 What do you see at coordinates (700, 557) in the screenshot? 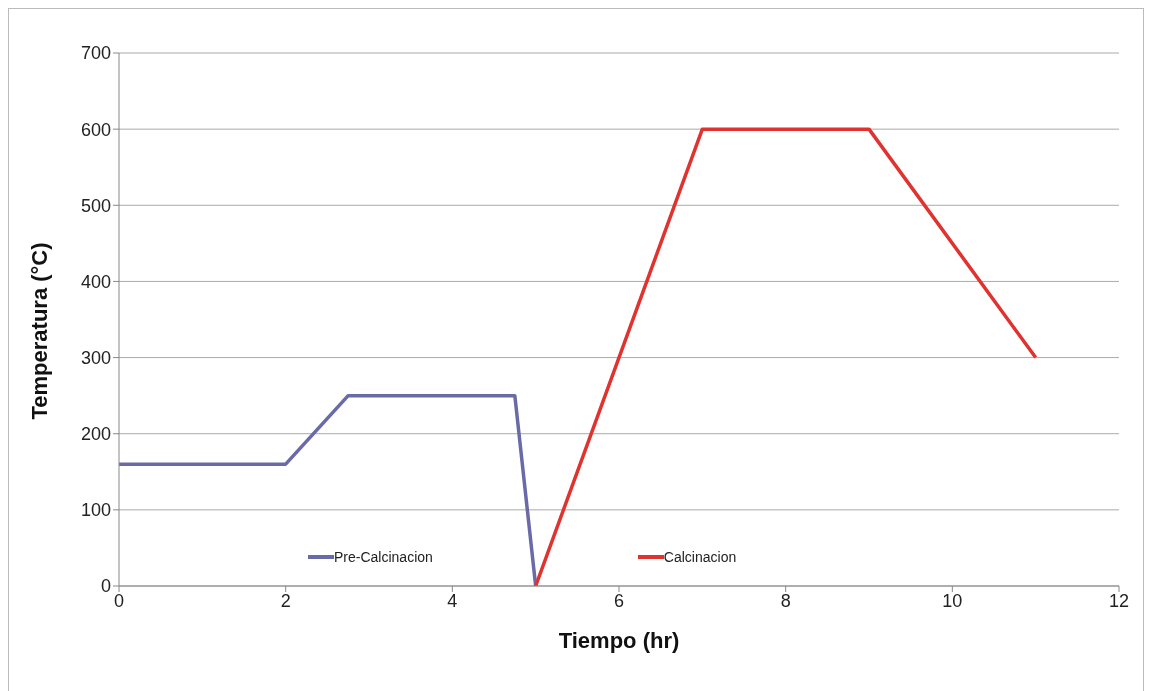
I see `legend-label: Calcinacion` at bounding box center [700, 557].